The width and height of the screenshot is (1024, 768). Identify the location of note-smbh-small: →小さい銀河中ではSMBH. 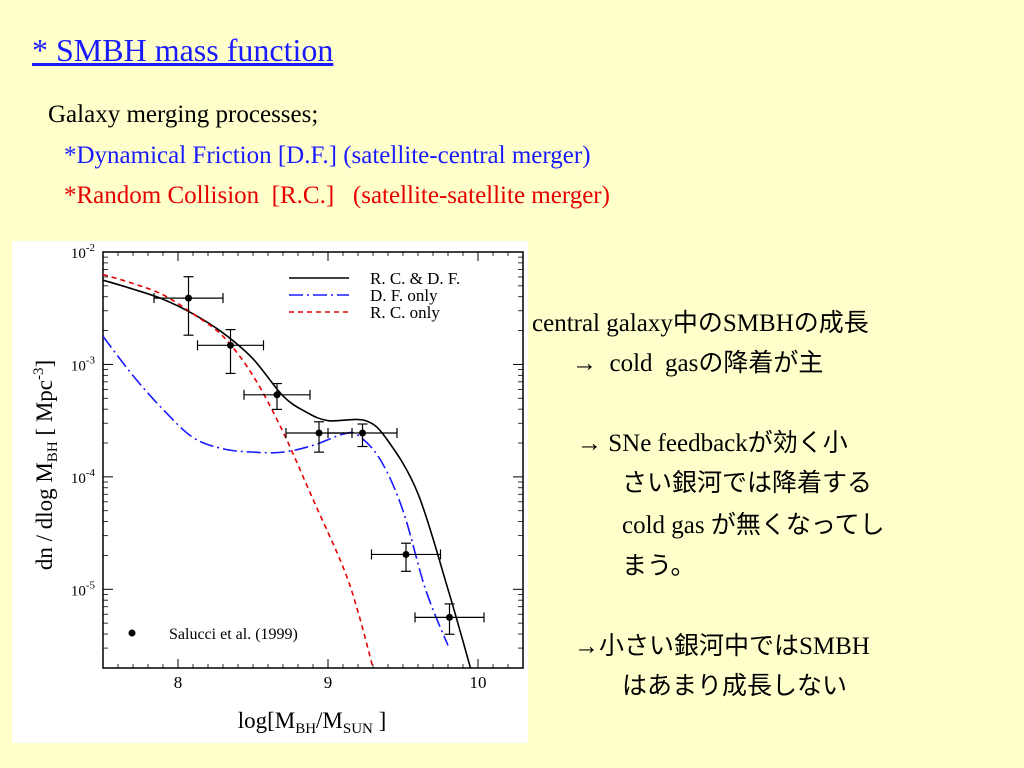
(722, 646).